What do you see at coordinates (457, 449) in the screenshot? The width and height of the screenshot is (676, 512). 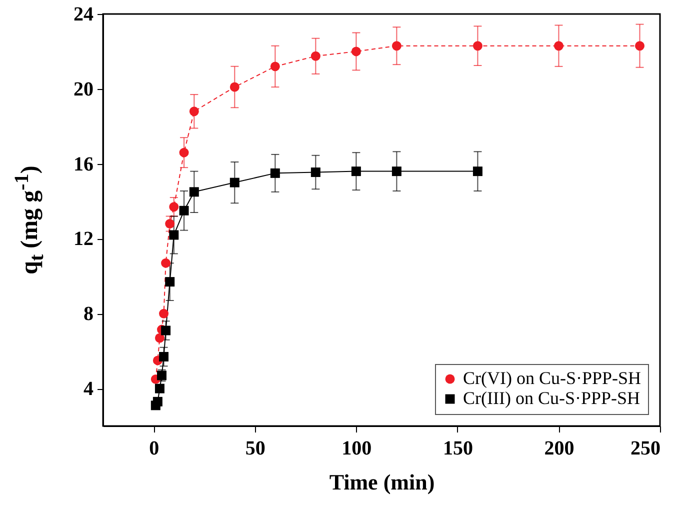 I see `x-tick-label: 150` at bounding box center [457, 449].